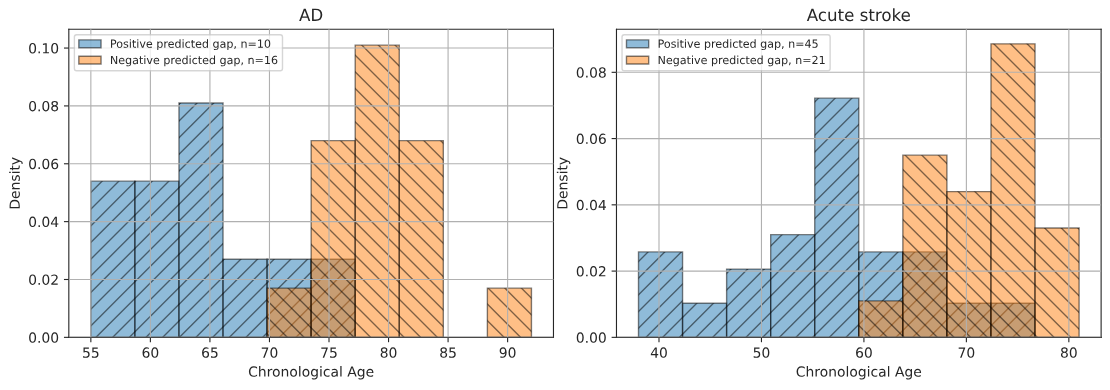  Describe the element at coordinates (761, 352) in the screenshot. I see `x-tick-label: 50` at that location.